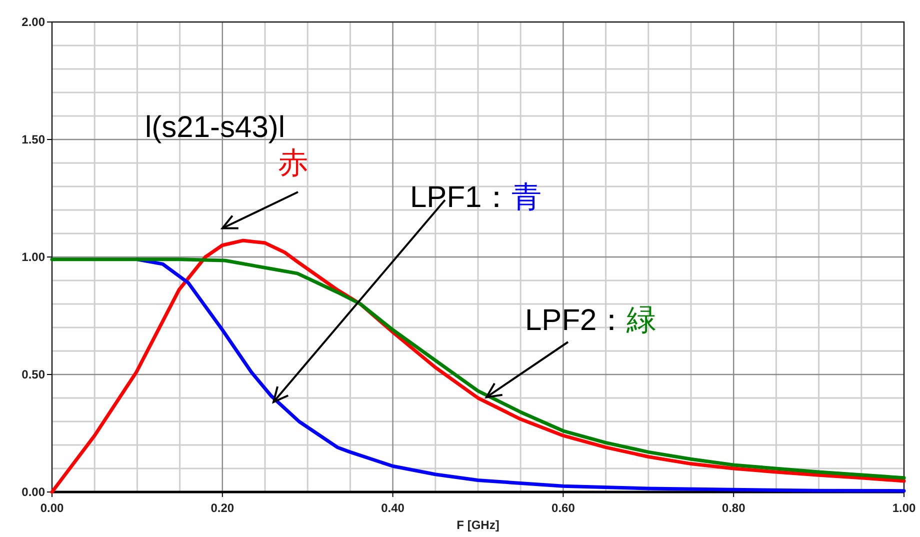 This screenshot has height=537, width=920. I want to click on y-tick-label: 1.50, so click(34, 139).